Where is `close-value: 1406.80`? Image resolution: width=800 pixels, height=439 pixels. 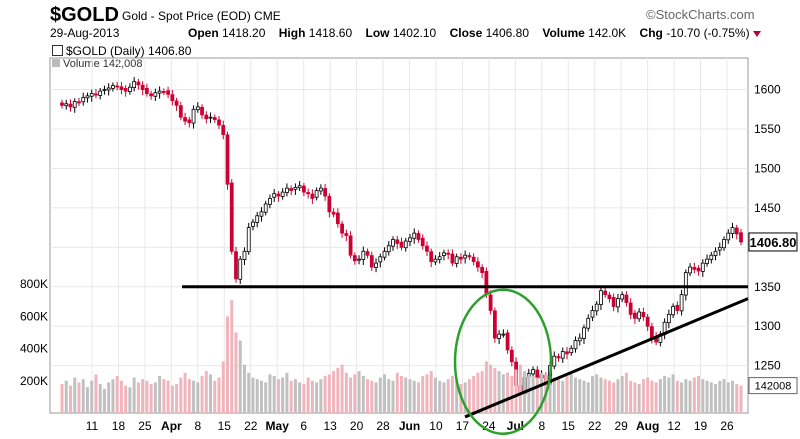 close-value: 1406.80 is located at coordinates (507, 33).